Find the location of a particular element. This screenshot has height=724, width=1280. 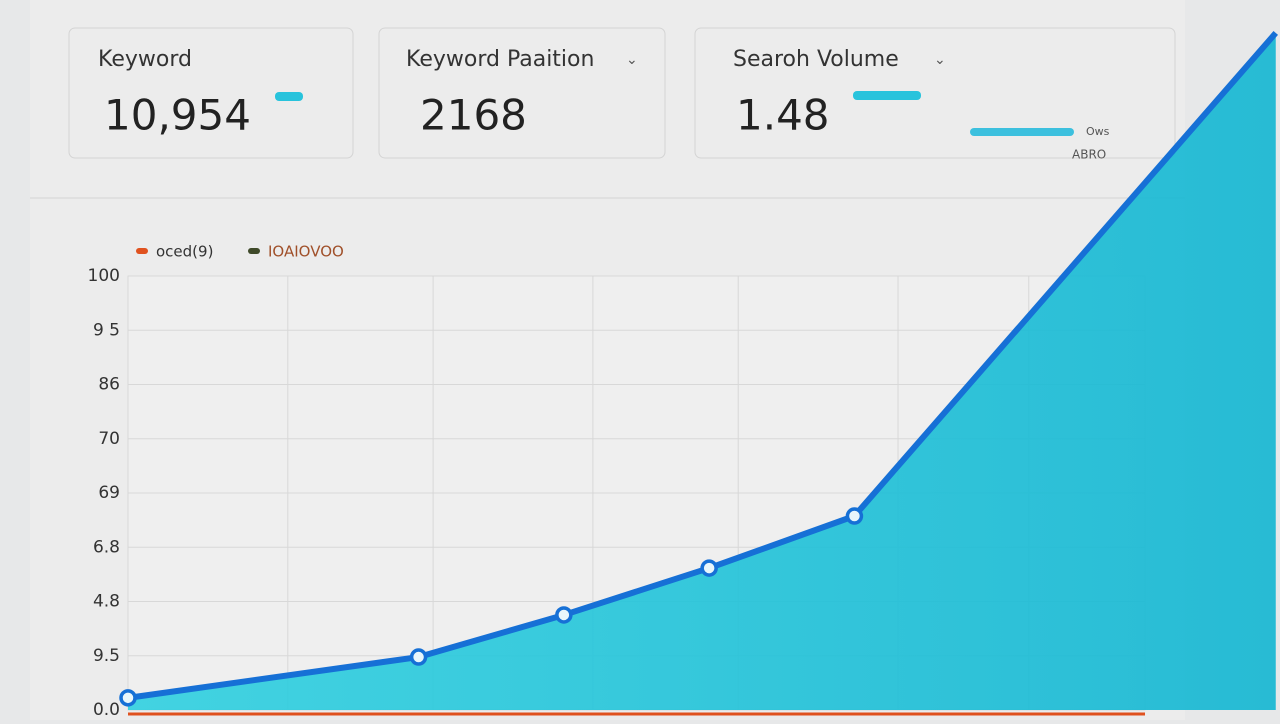

card-label: Keyword is located at coordinates (145, 59).